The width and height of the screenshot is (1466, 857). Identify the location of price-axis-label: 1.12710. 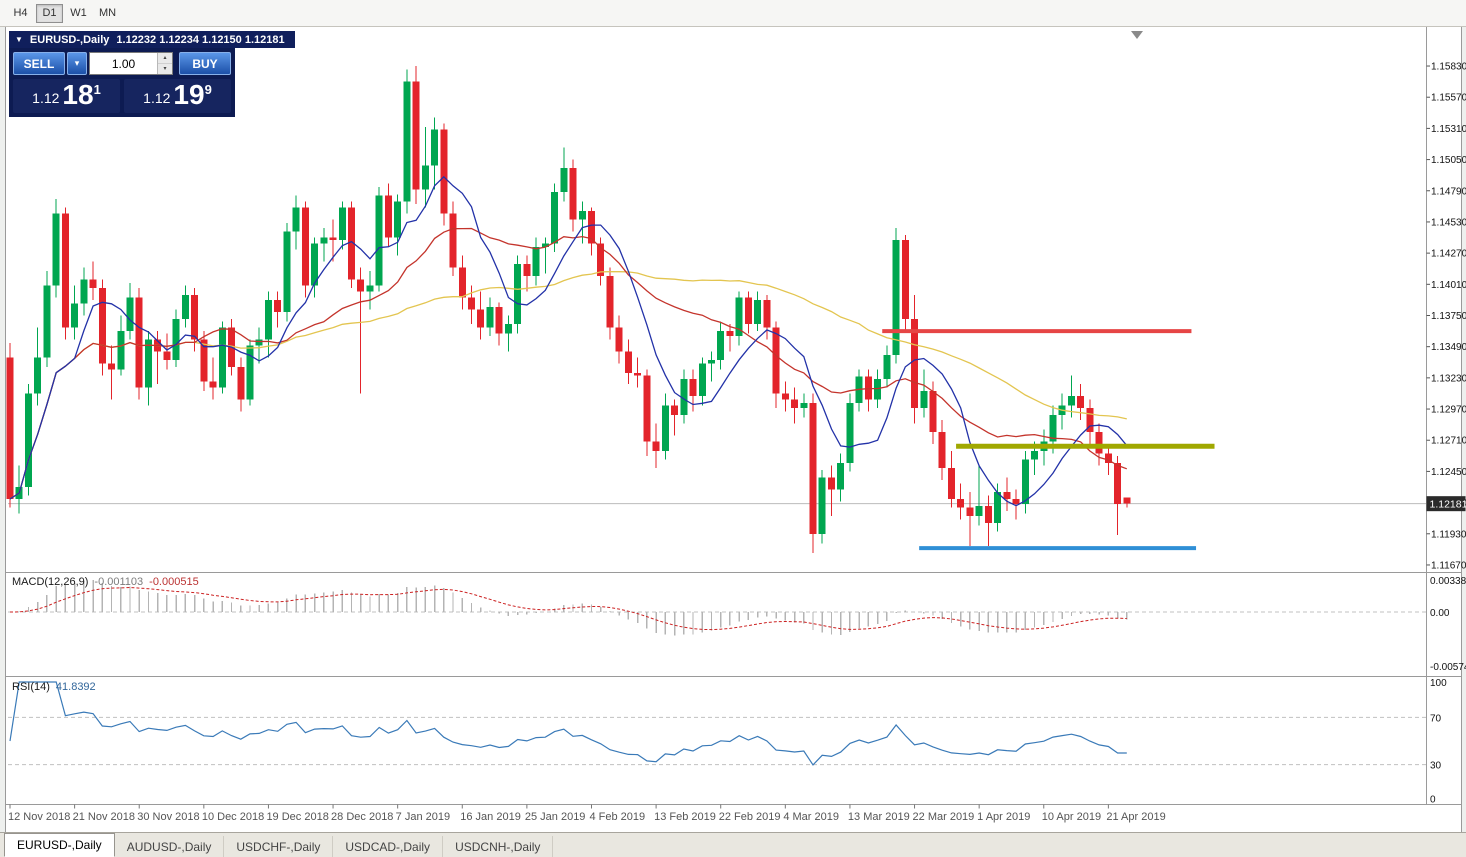
(1448, 441).